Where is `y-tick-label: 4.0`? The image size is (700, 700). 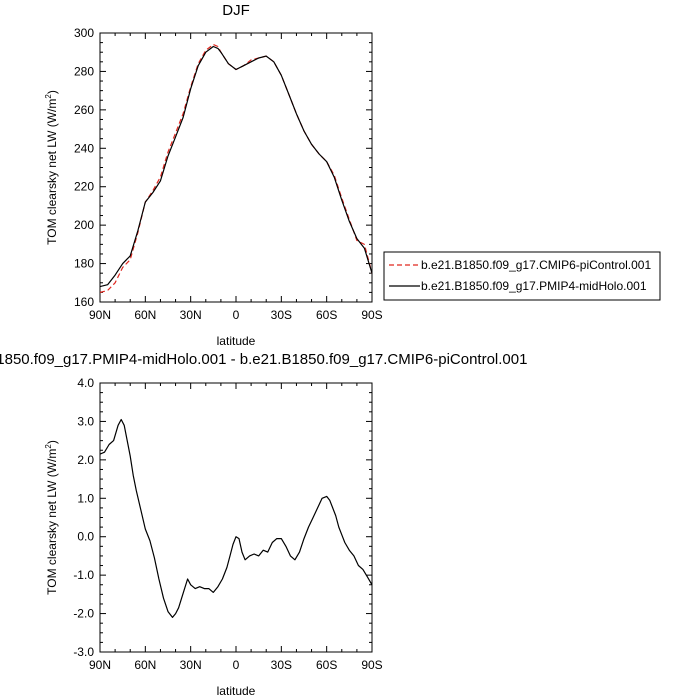 y-tick-label: 4.0 is located at coordinates (85, 383).